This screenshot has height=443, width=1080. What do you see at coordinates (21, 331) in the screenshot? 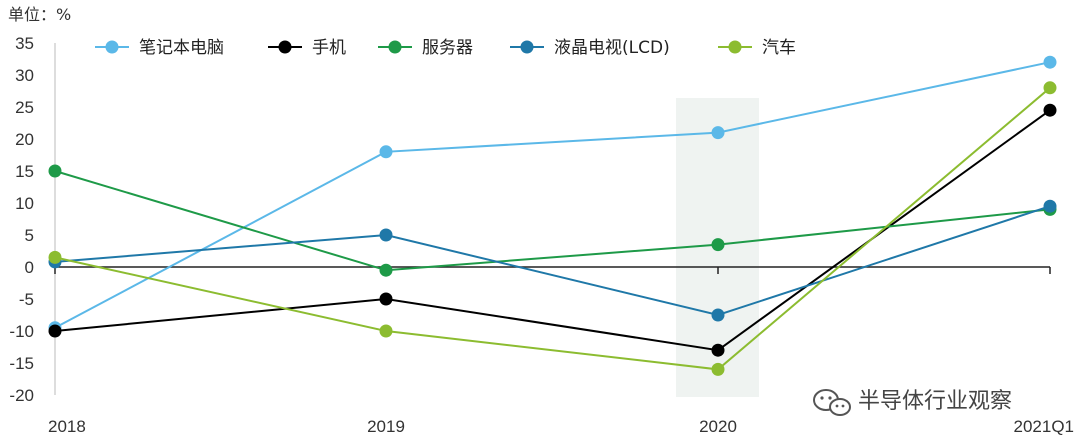
I see `y-tick-label: -10` at bounding box center [21, 331].